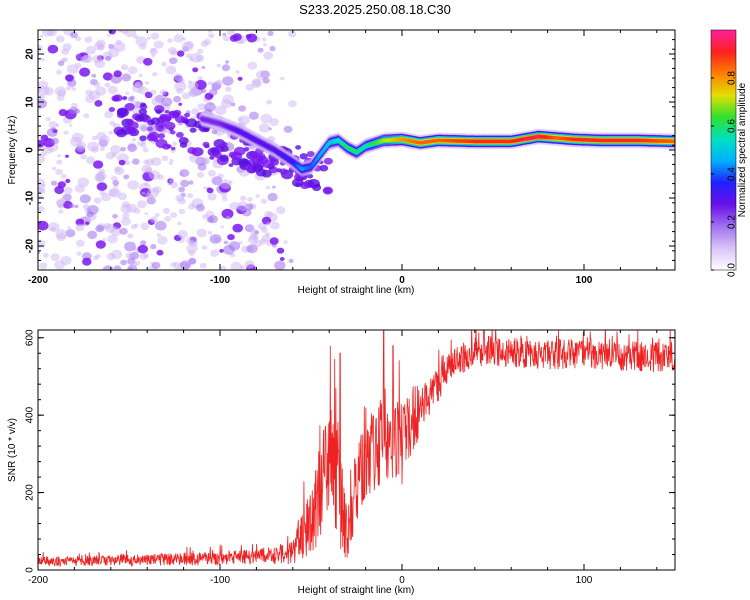  I want to click on x-tick-label: -100, so click(220, 280).